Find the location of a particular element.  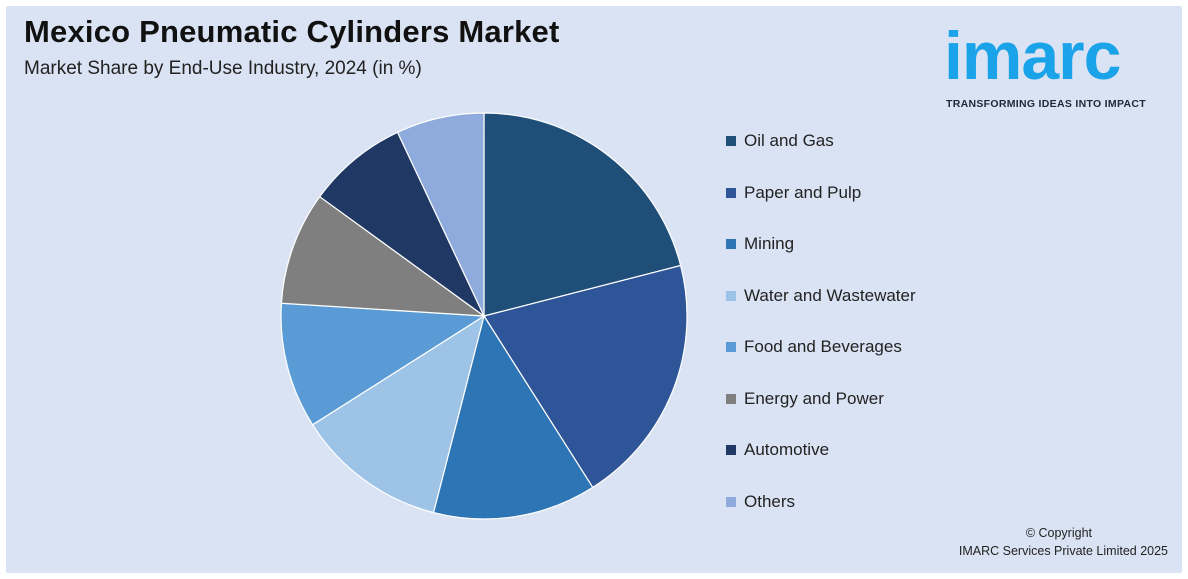

legend-item: Energy and Power is located at coordinates (805, 399).